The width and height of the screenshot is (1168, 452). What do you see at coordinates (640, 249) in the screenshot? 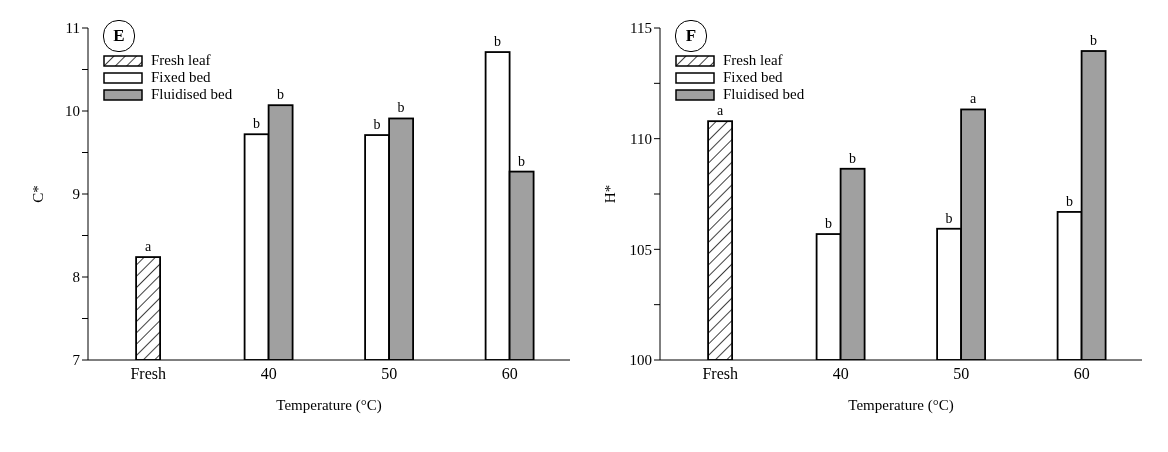
I see `y-tick-label: 105` at bounding box center [640, 249].